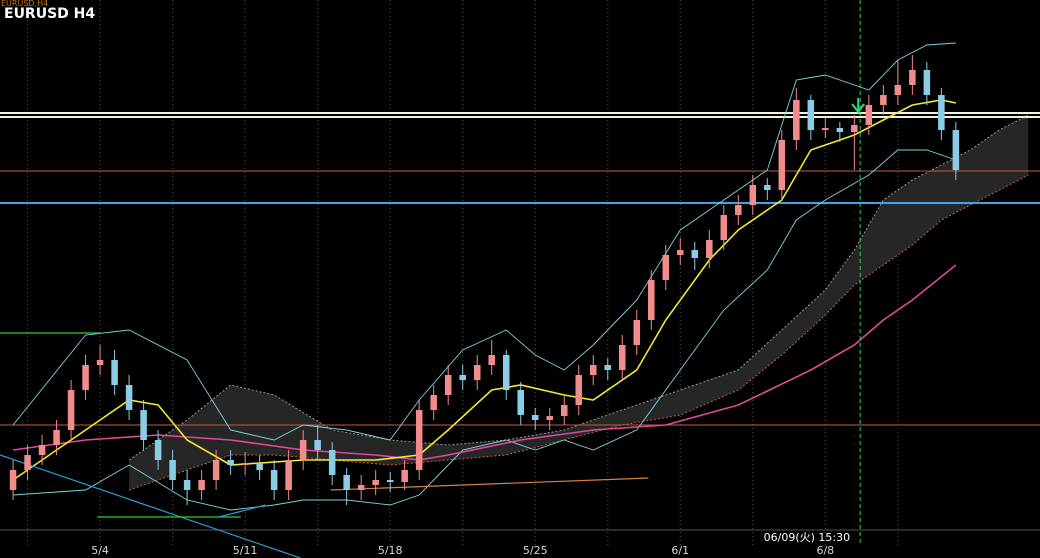  What do you see at coordinates (807, 537) in the screenshot?
I see `cursor-label: 06/09(火) 15:30` at bounding box center [807, 537].